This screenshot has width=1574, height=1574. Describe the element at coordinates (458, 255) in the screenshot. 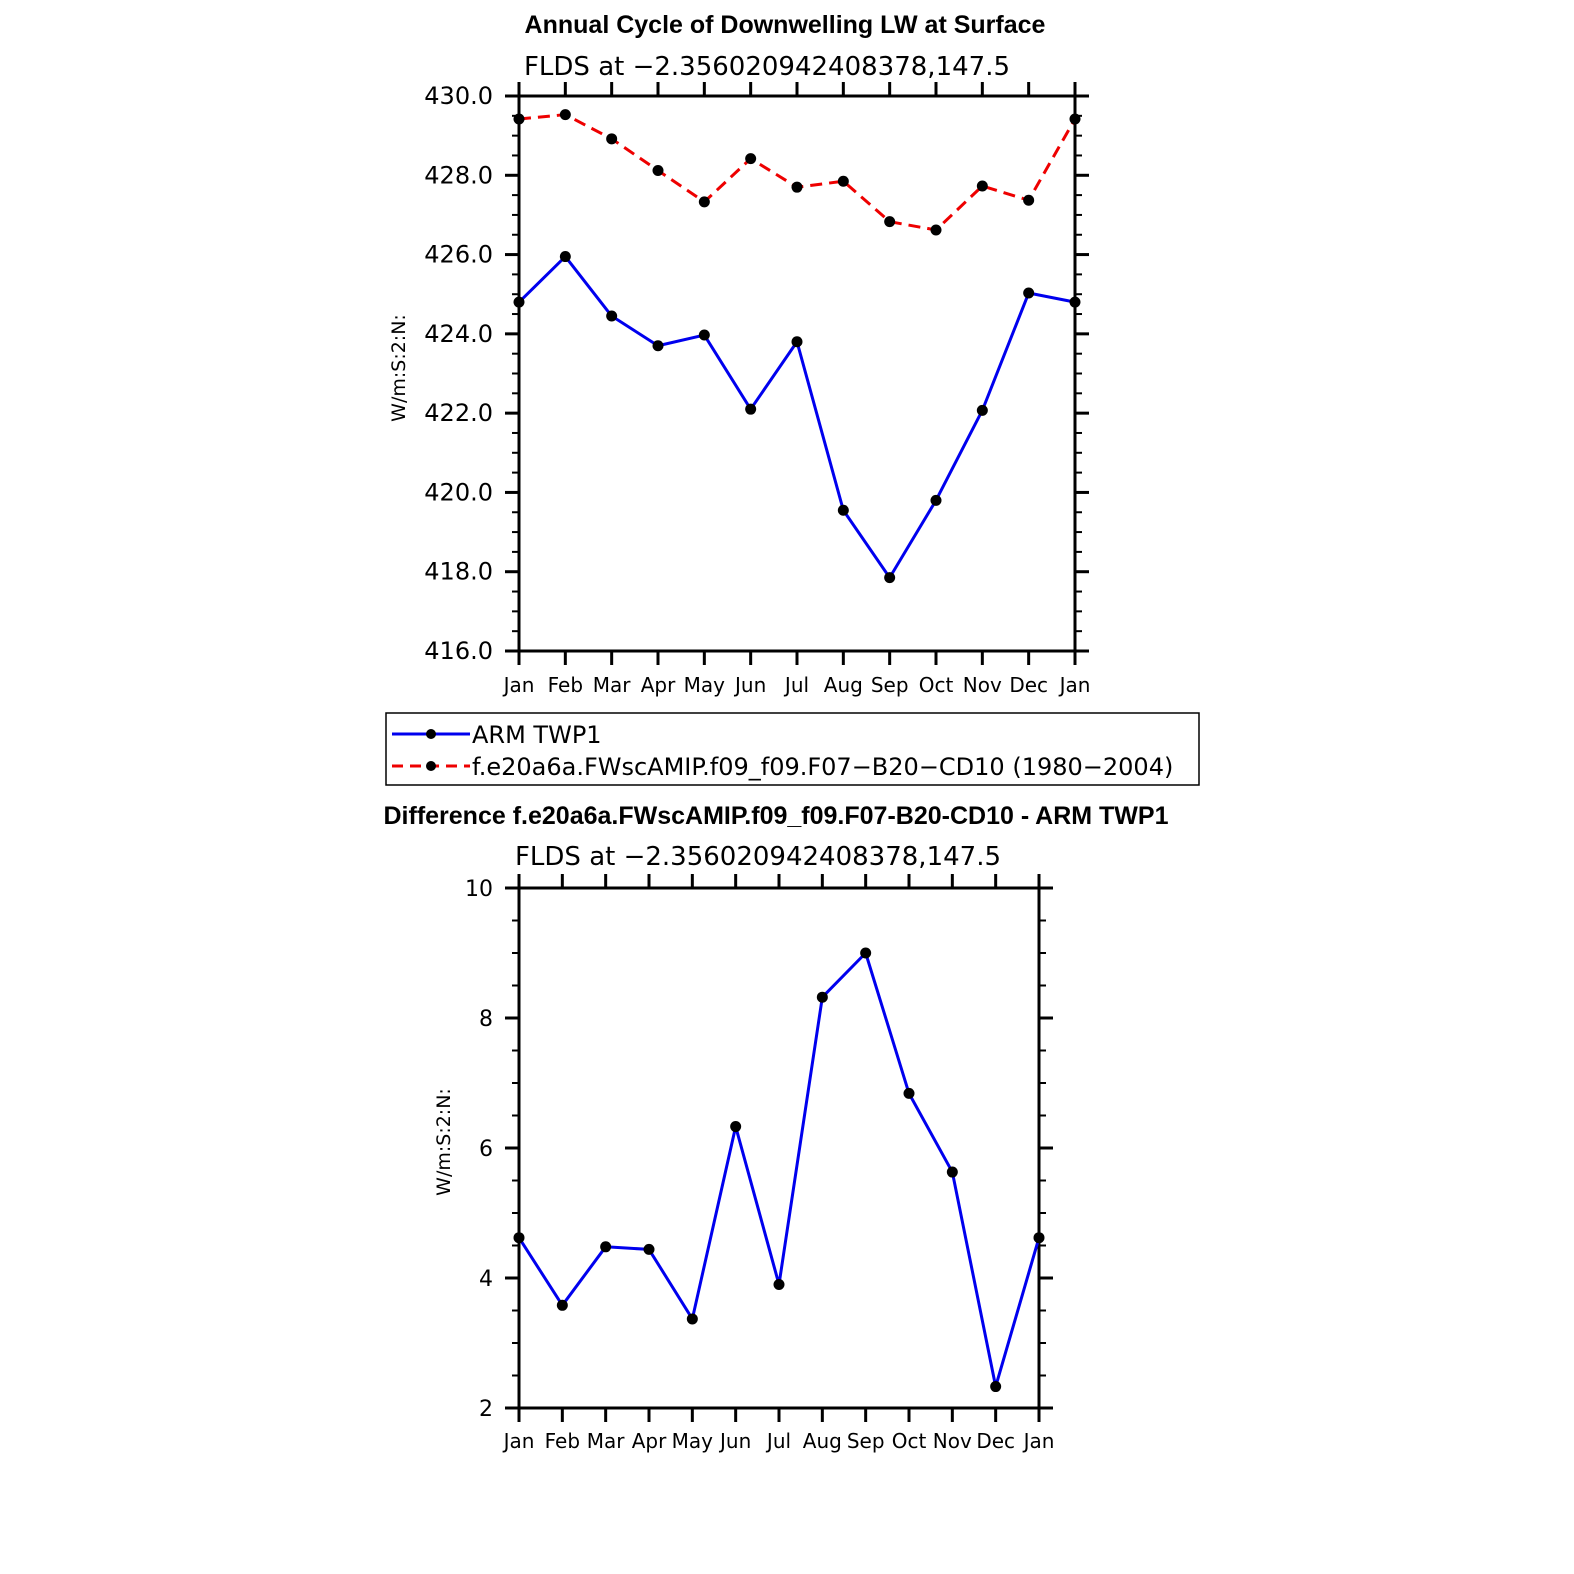

I see `y-tick-label: 426.0` at that location.